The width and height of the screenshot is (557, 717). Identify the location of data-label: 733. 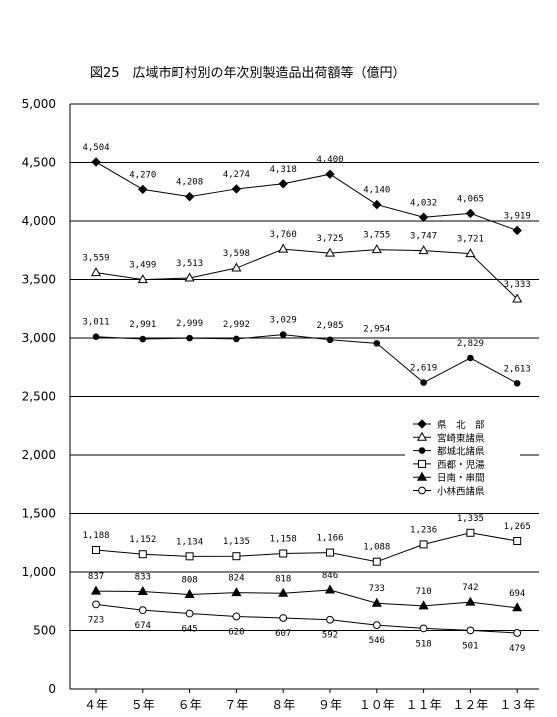
(377, 589).